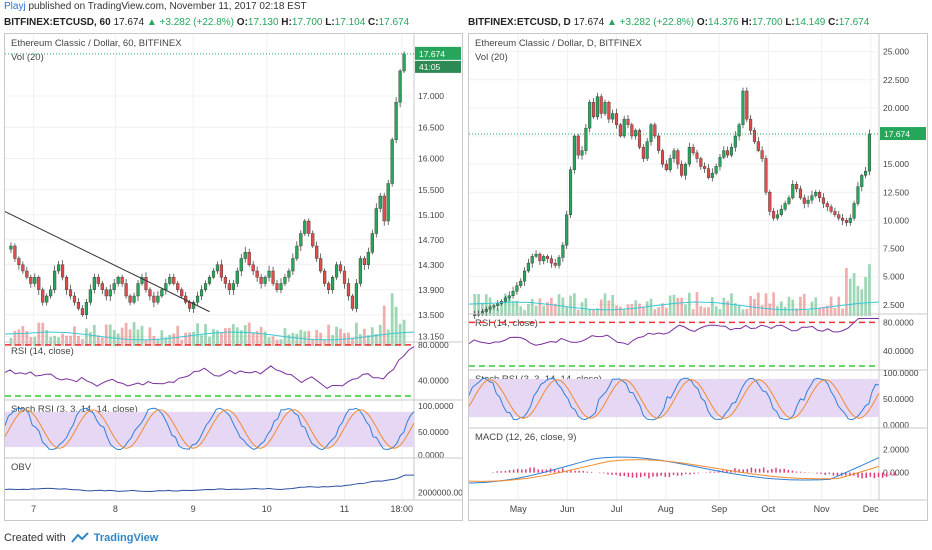  What do you see at coordinates (107, 262) in the screenshot?
I see `trendline` at bounding box center [107, 262].